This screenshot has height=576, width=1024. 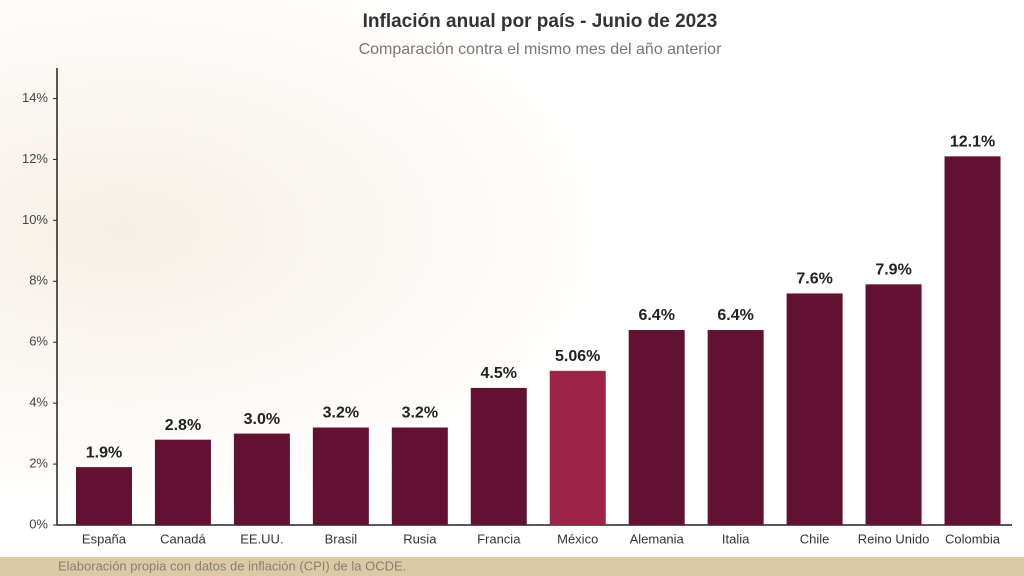 What do you see at coordinates (420, 538) in the screenshot?
I see `x-tick-label: Rusia` at bounding box center [420, 538].